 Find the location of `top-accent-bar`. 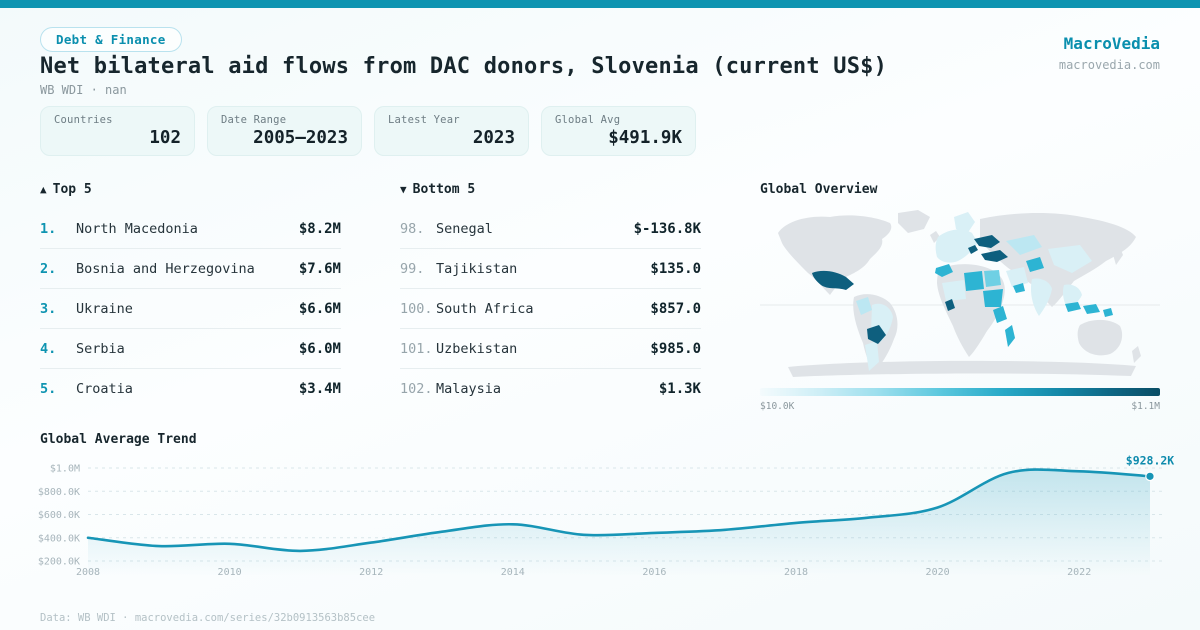

top-accent-bar is located at coordinates (600, 4).